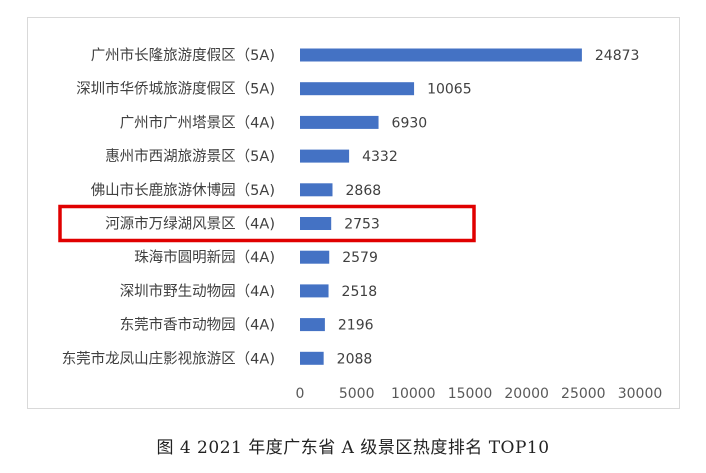  What do you see at coordinates (300, 394) in the screenshot?
I see `x-tick-label: 0` at bounding box center [300, 394].